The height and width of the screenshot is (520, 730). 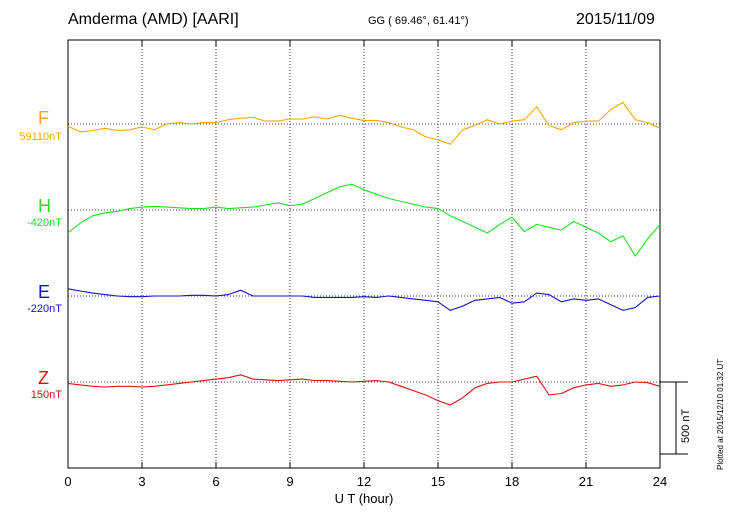 What do you see at coordinates (364, 390) in the screenshot?
I see `series-line-z` at bounding box center [364, 390].